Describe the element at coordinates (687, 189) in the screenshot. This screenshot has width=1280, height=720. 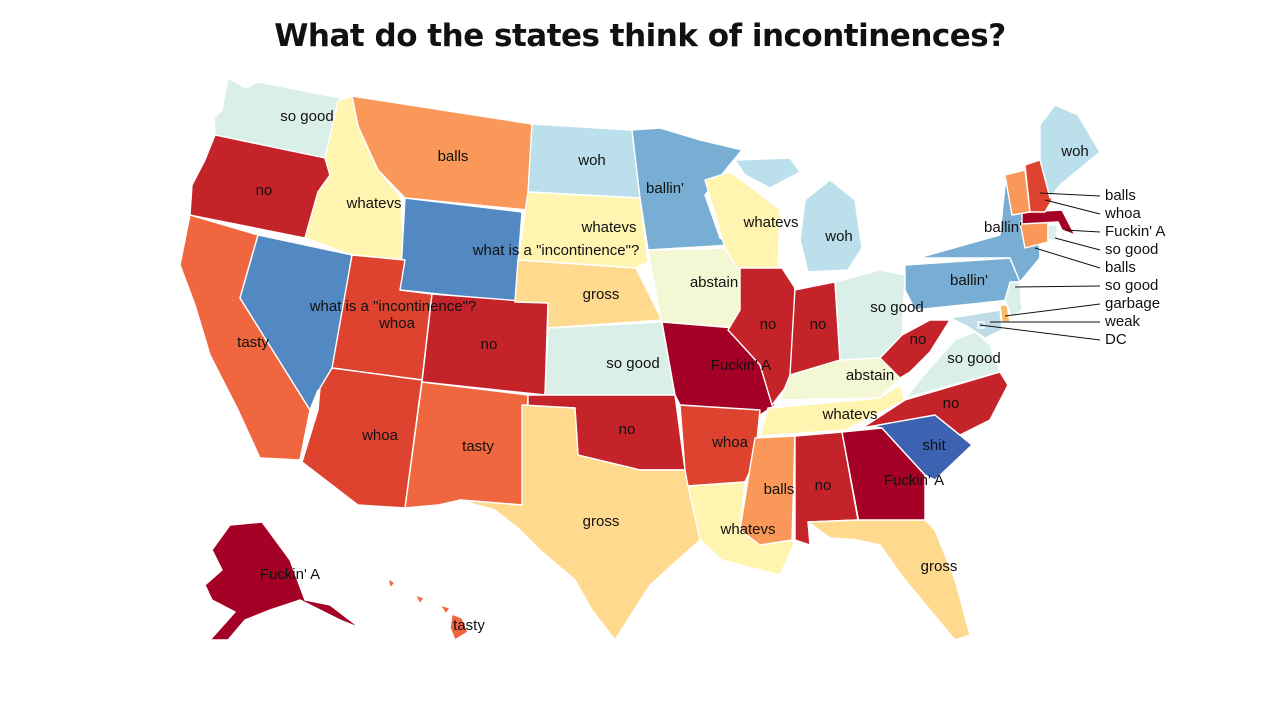
I see `state-mn` at that location.